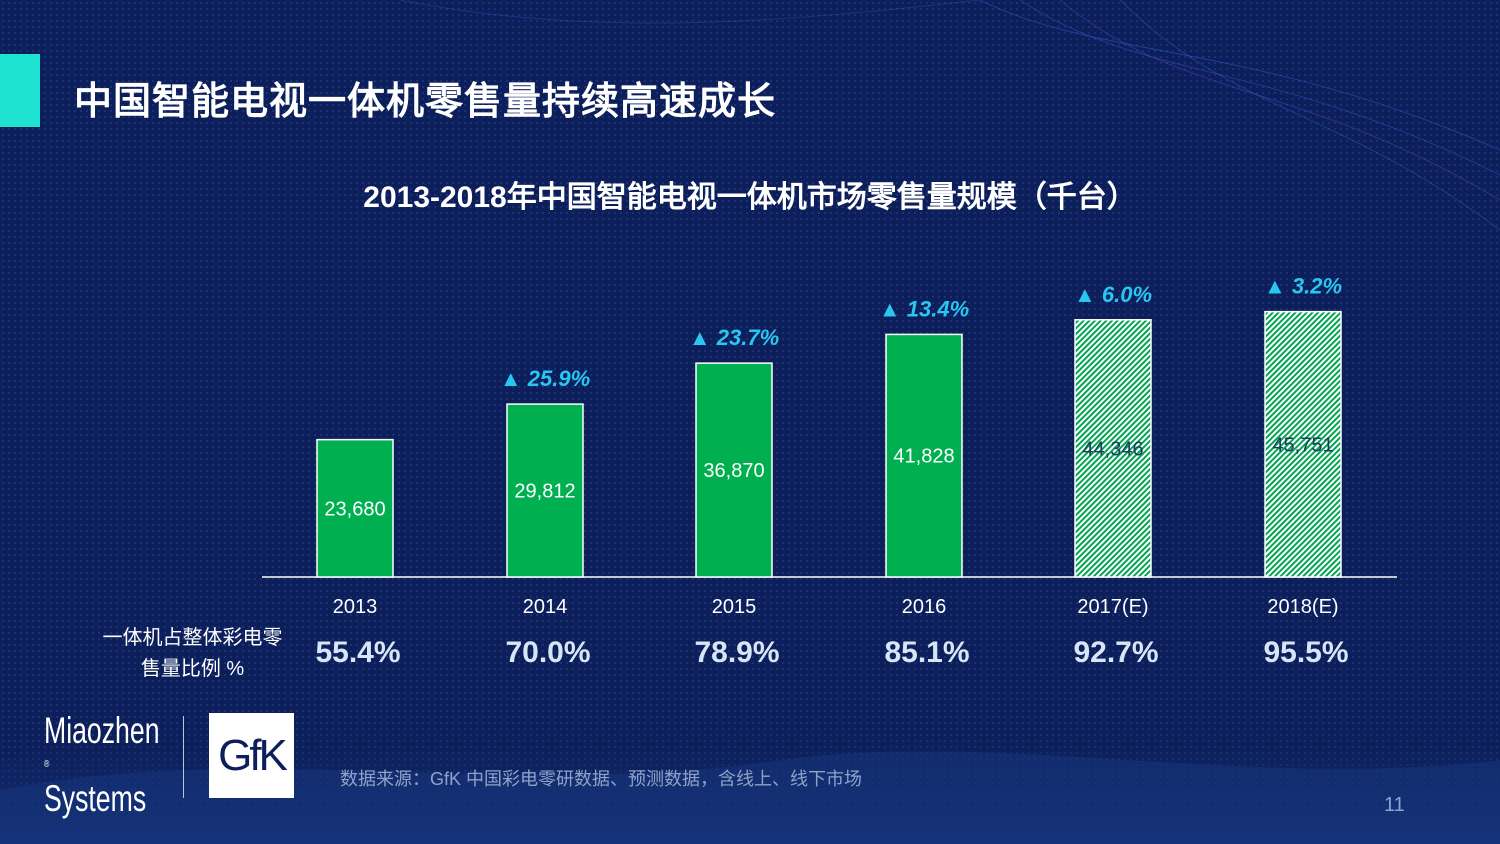 The width and height of the screenshot is (1500, 844). What do you see at coordinates (355, 607) in the screenshot?
I see `x-tick-label: 2013` at bounding box center [355, 607].